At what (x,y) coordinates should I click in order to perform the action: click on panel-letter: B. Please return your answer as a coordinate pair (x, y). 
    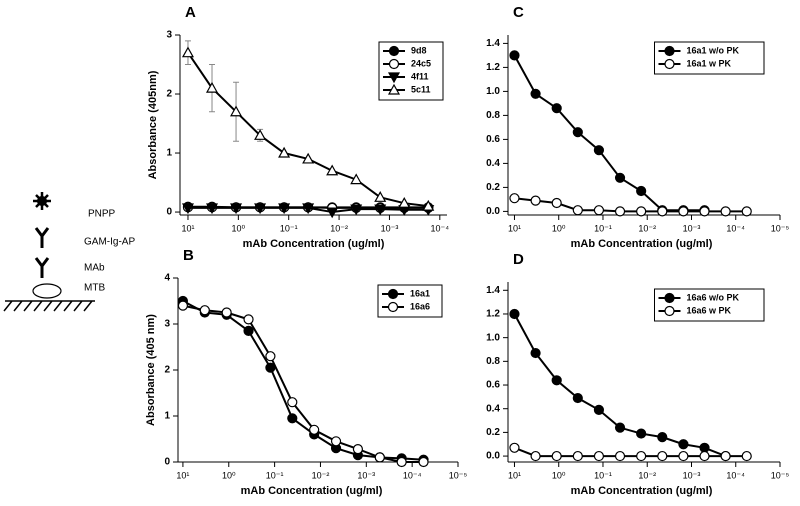
    Looking at the image, I should click on (188, 255).